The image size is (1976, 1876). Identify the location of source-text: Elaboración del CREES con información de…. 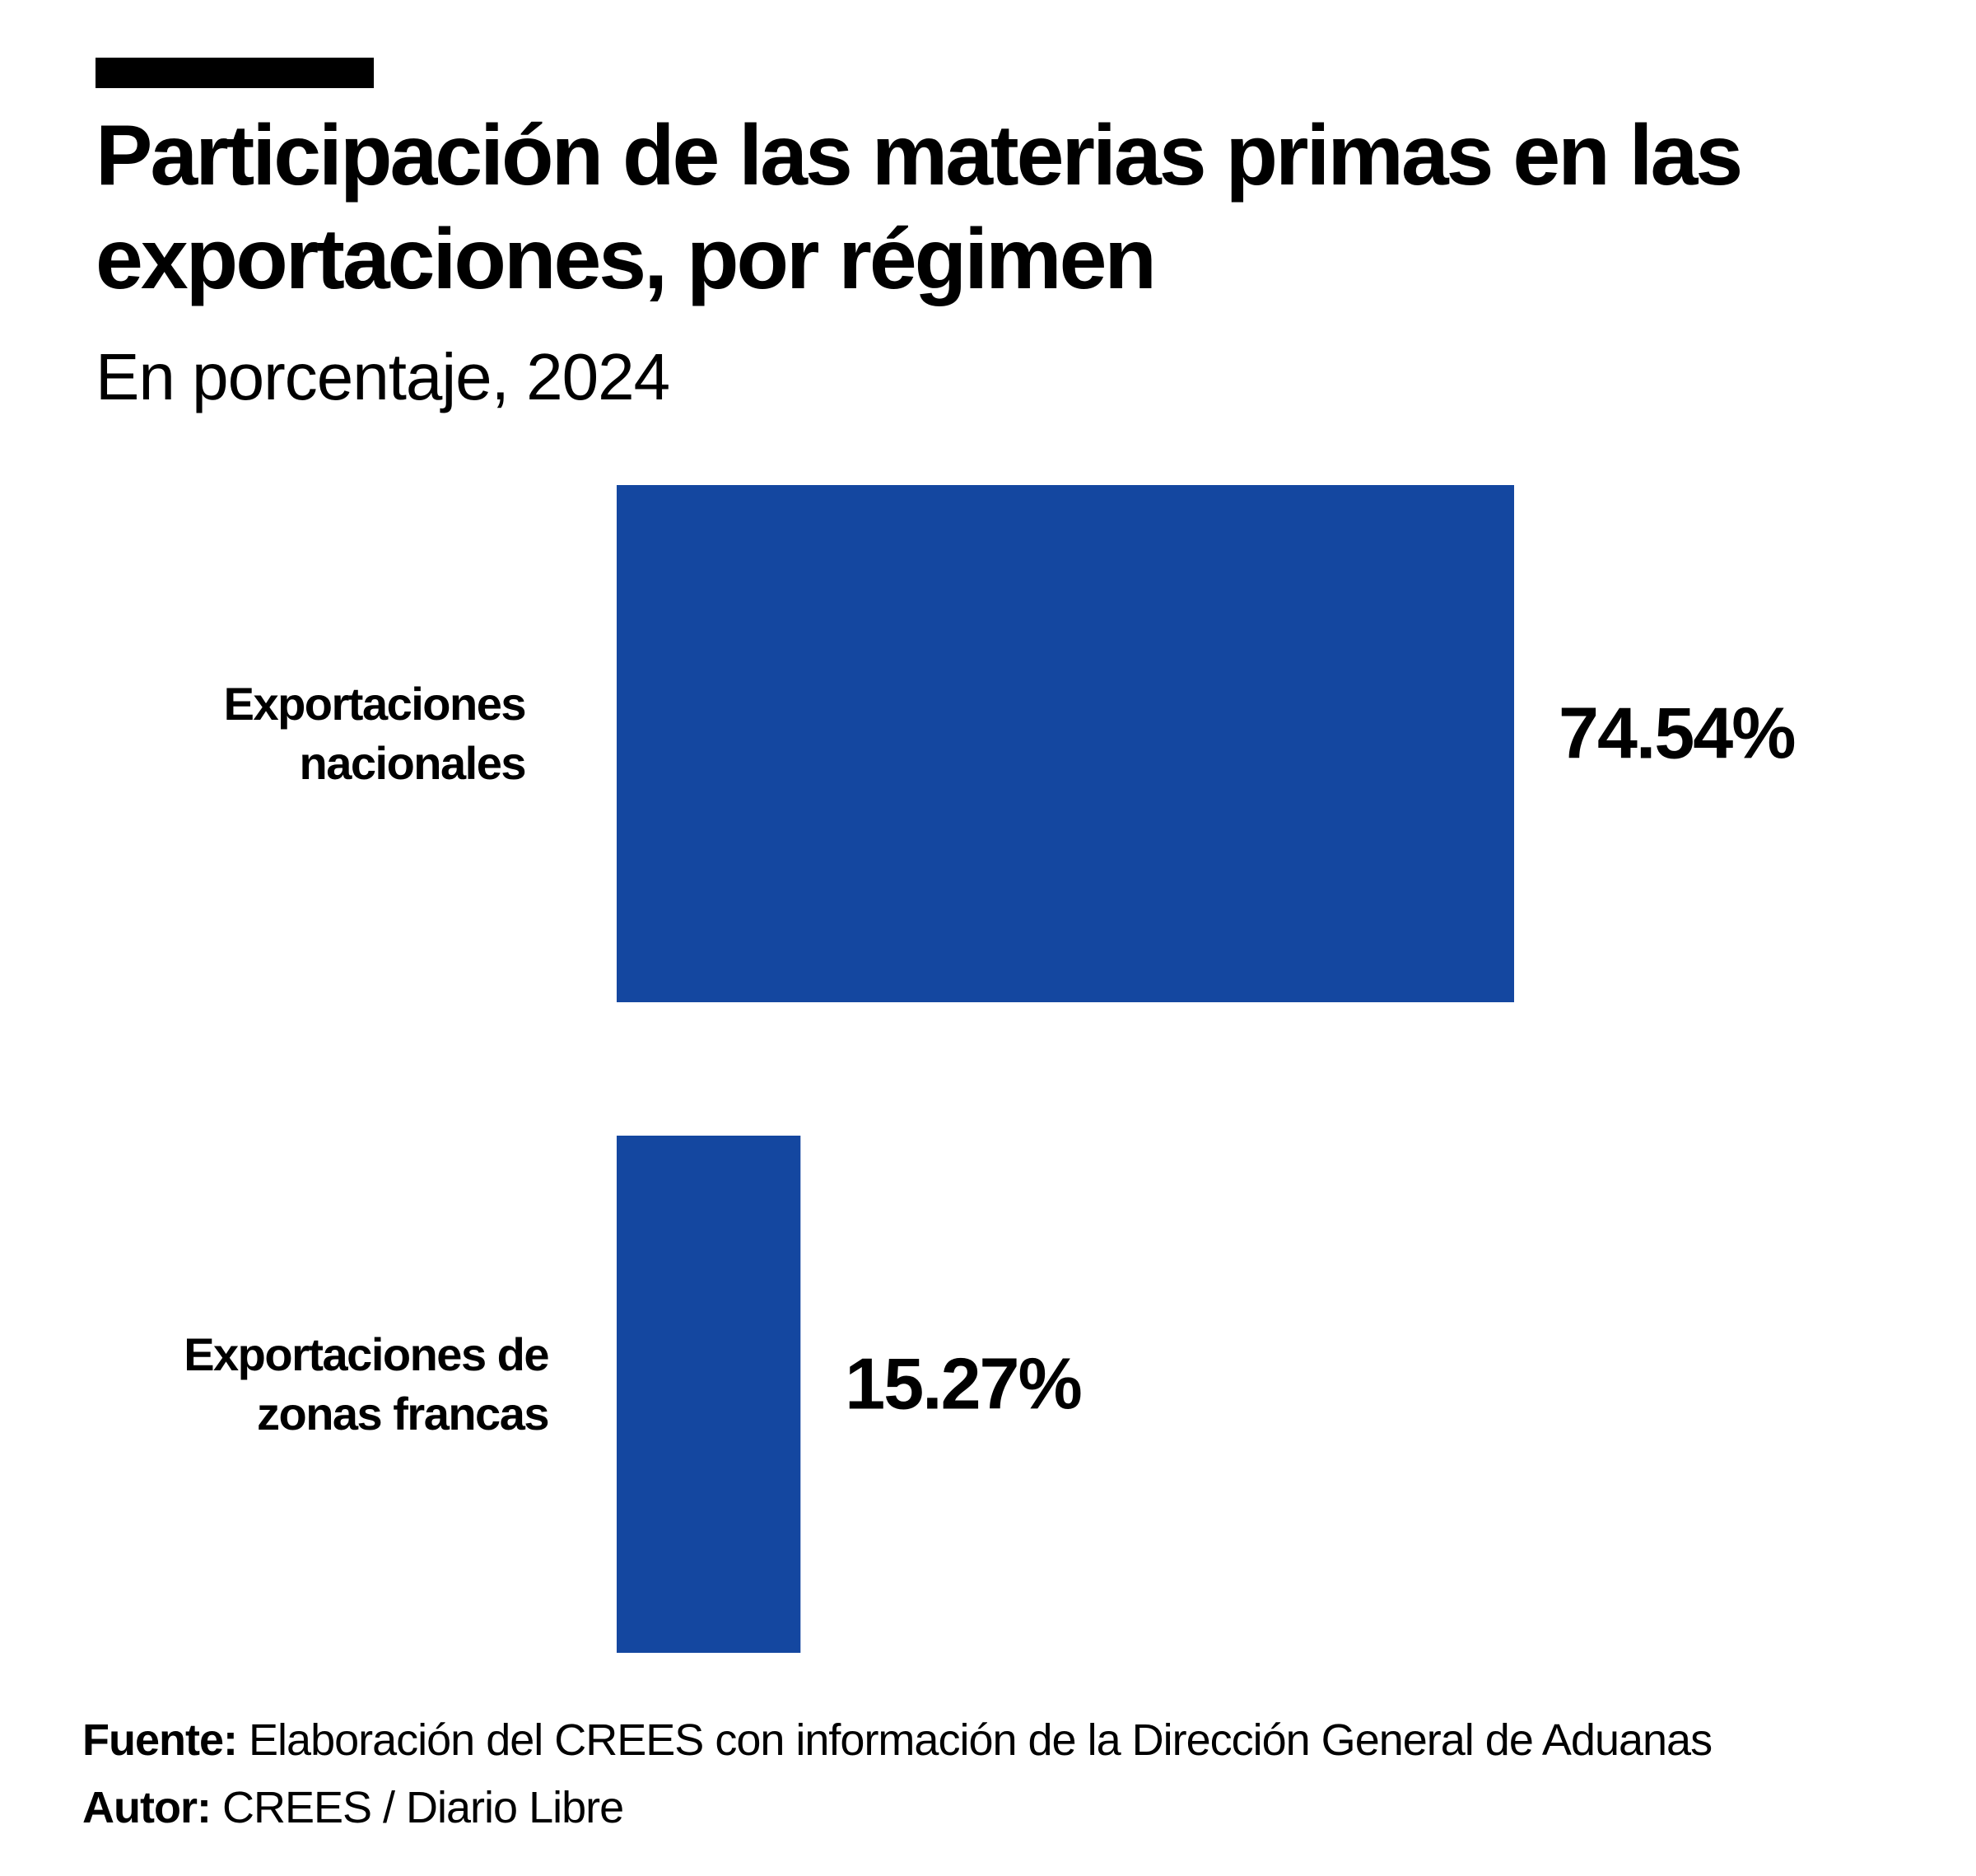
(981, 1740).